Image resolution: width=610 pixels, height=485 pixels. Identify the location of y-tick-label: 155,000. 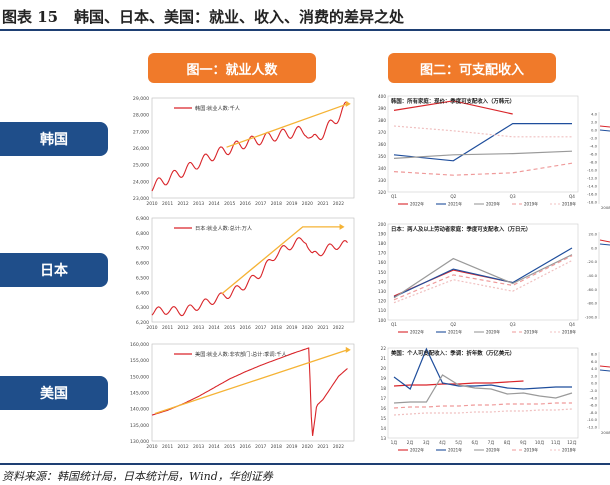
(139, 361).